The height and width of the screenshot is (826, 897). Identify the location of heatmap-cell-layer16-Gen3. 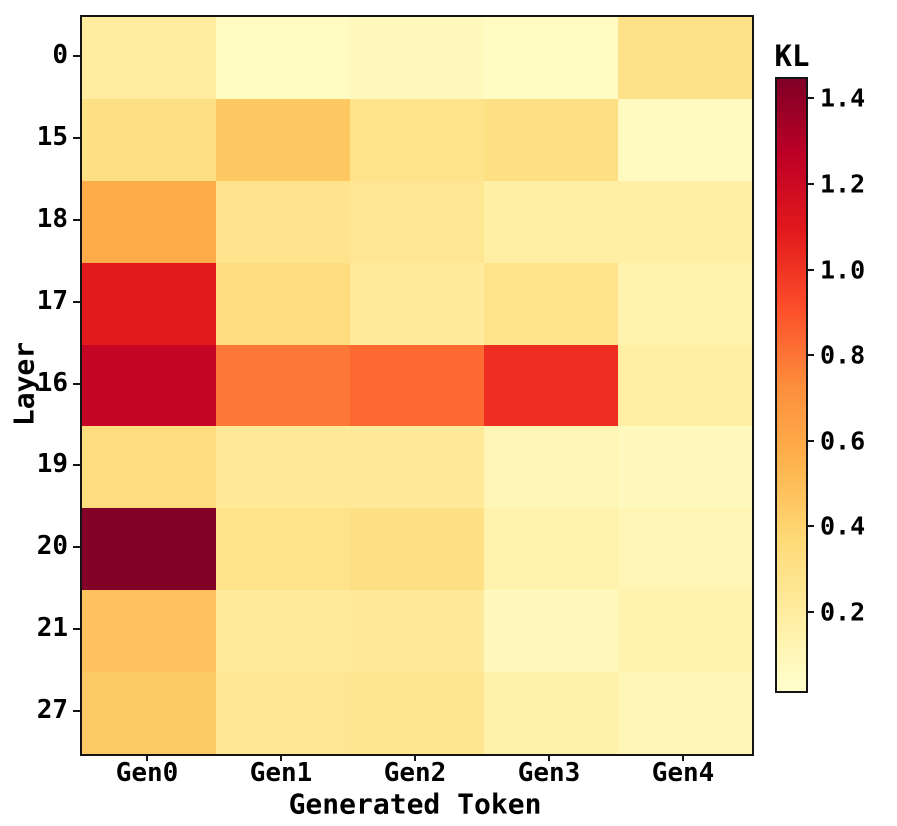
(551, 385).